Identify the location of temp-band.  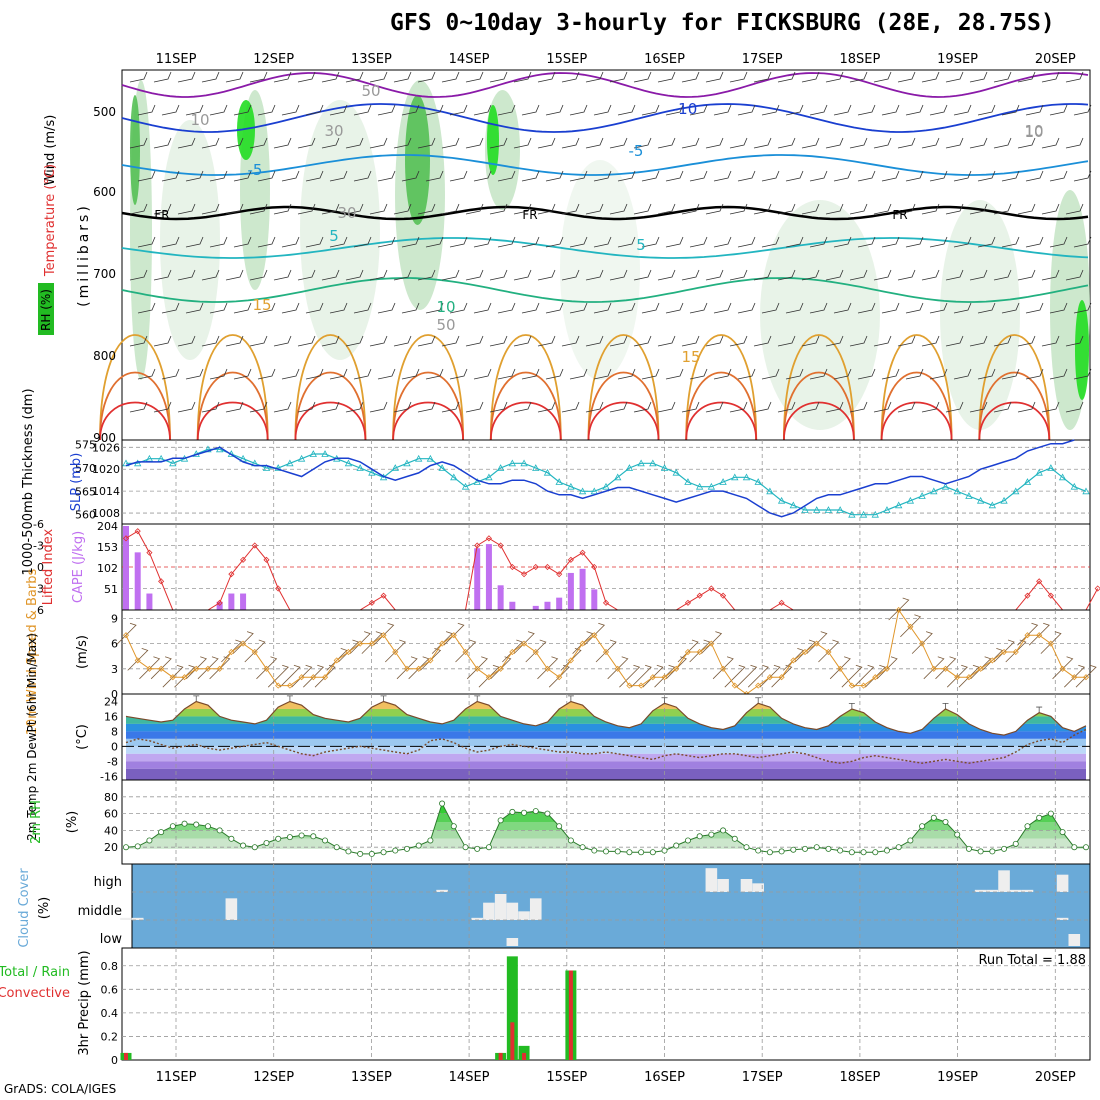
(606, 727).